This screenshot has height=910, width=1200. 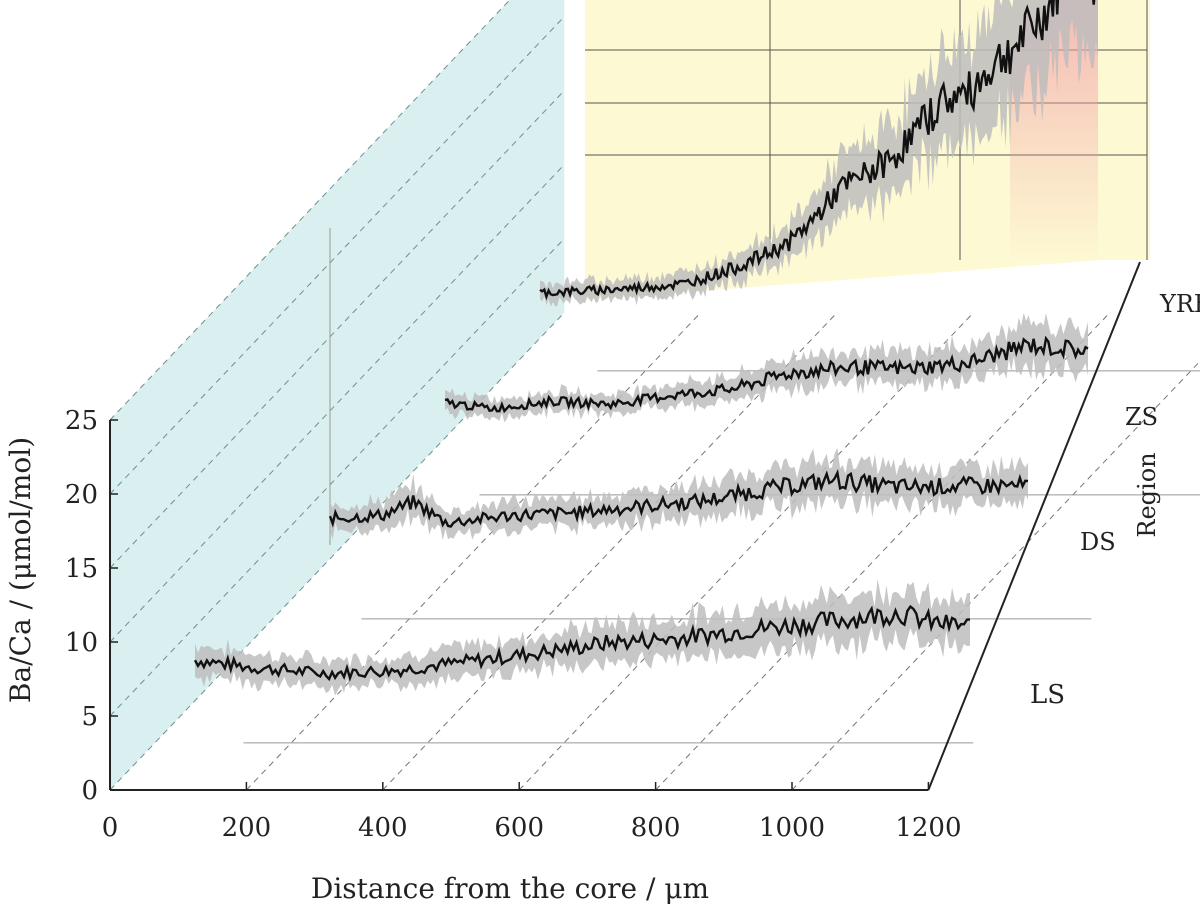 I want to click on y-tick-label: 25, so click(x=81, y=421).